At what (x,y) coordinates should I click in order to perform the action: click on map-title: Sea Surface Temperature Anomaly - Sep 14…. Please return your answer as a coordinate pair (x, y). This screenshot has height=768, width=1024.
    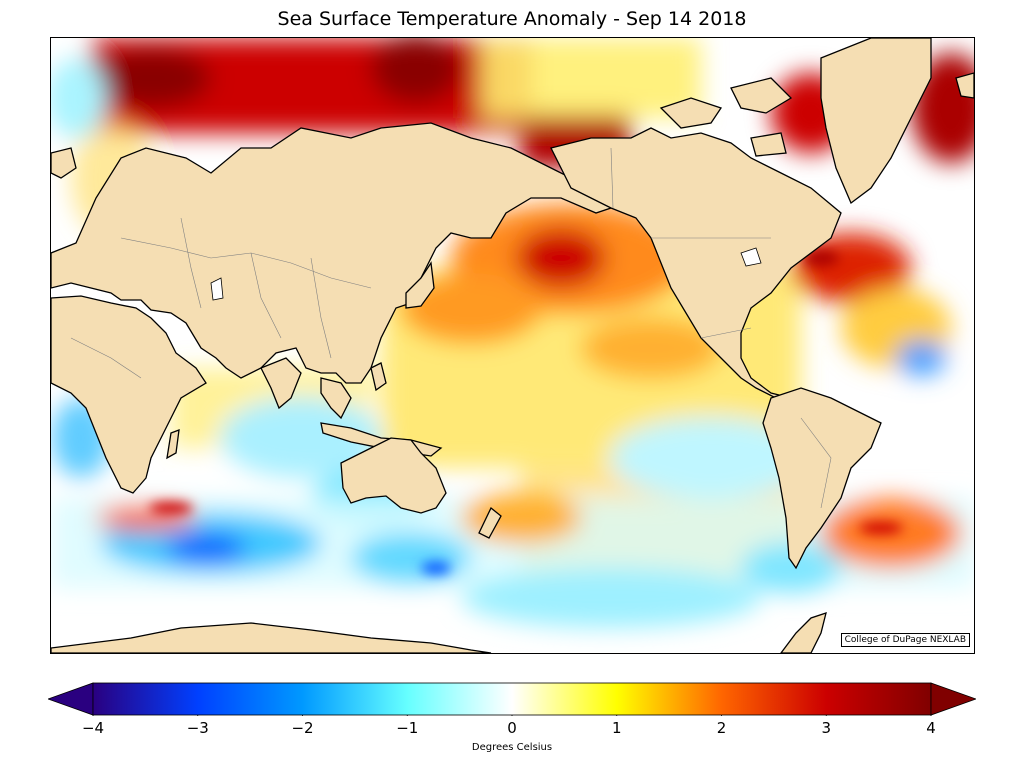
    Looking at the image, I should click on (512, 19).